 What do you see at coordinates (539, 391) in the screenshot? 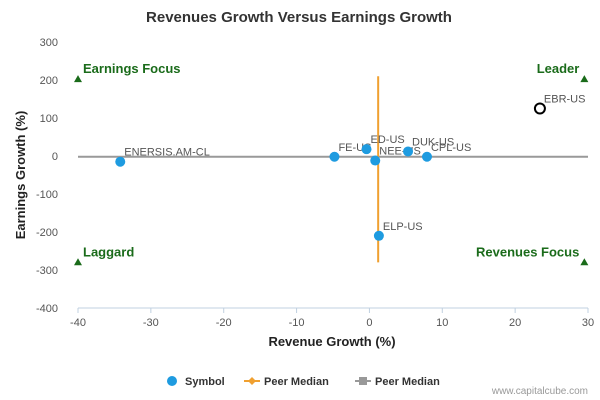
I see `credit-text: www.capitalcube.com` at bounding box center [539, 391].